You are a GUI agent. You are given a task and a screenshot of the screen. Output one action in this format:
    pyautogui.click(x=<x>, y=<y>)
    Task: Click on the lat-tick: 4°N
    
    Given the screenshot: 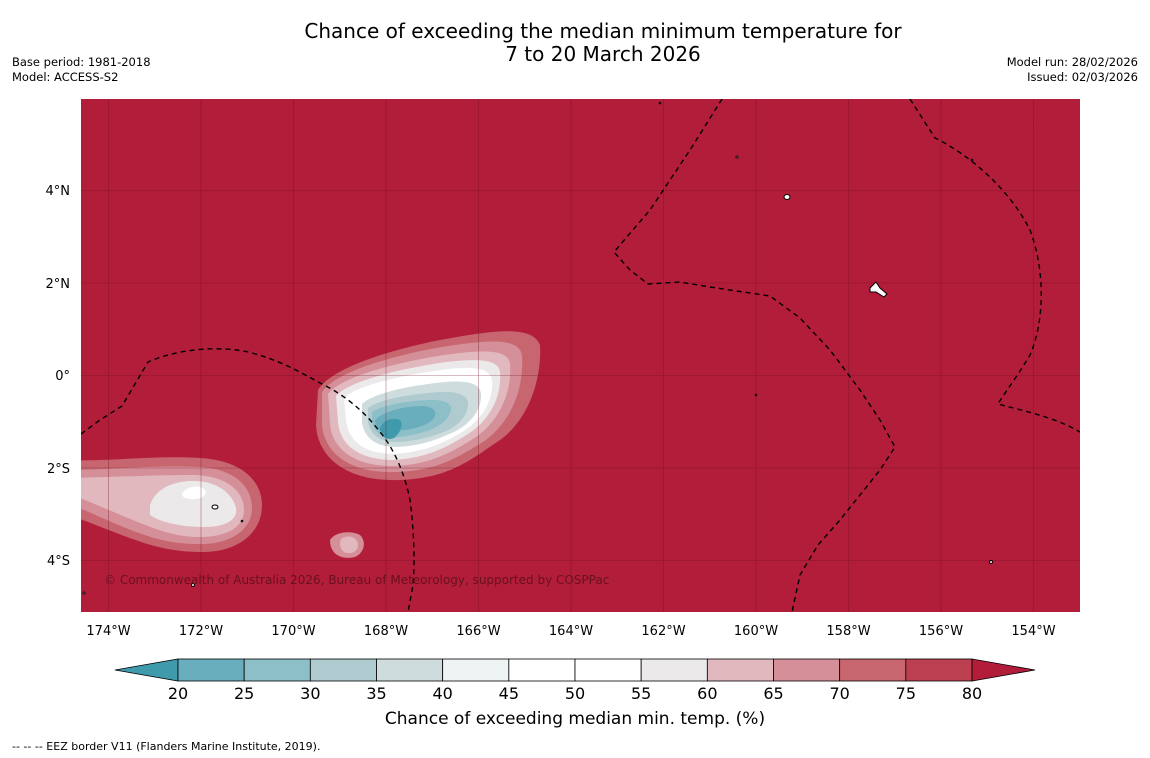 What is the action you would take?
    pyautogui.click(x=58, y=191)
    